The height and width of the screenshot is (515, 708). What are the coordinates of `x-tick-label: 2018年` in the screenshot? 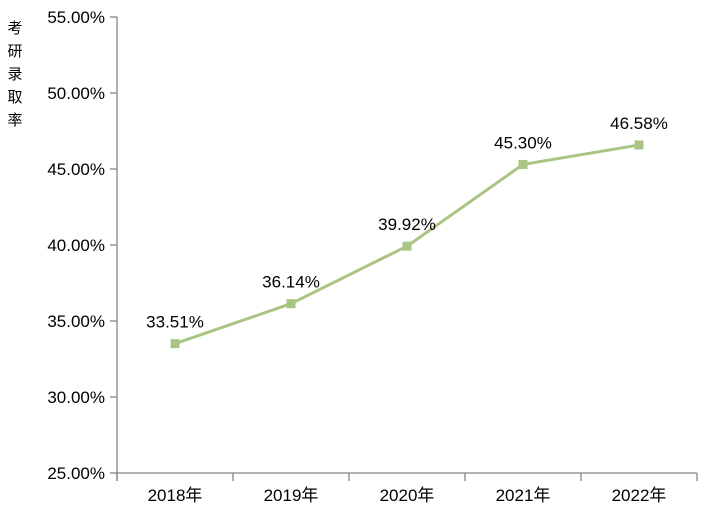 It's located at (175, 495).